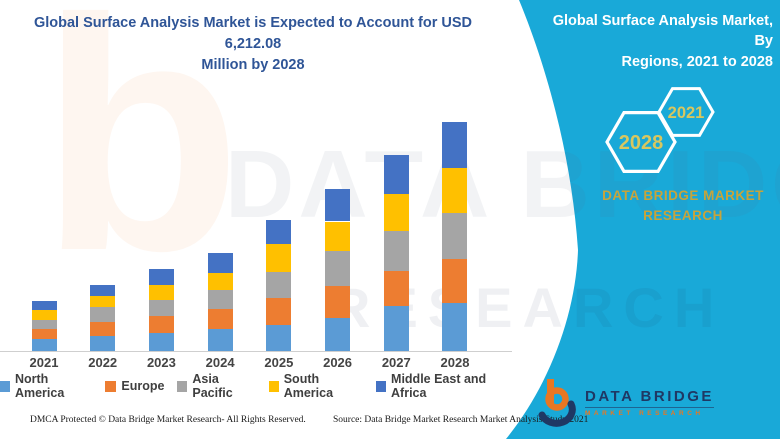 Image resolution: width=780 pixels, height=439 pixels. I want to click on legend-item-south-america: South America, so click(315, 386).